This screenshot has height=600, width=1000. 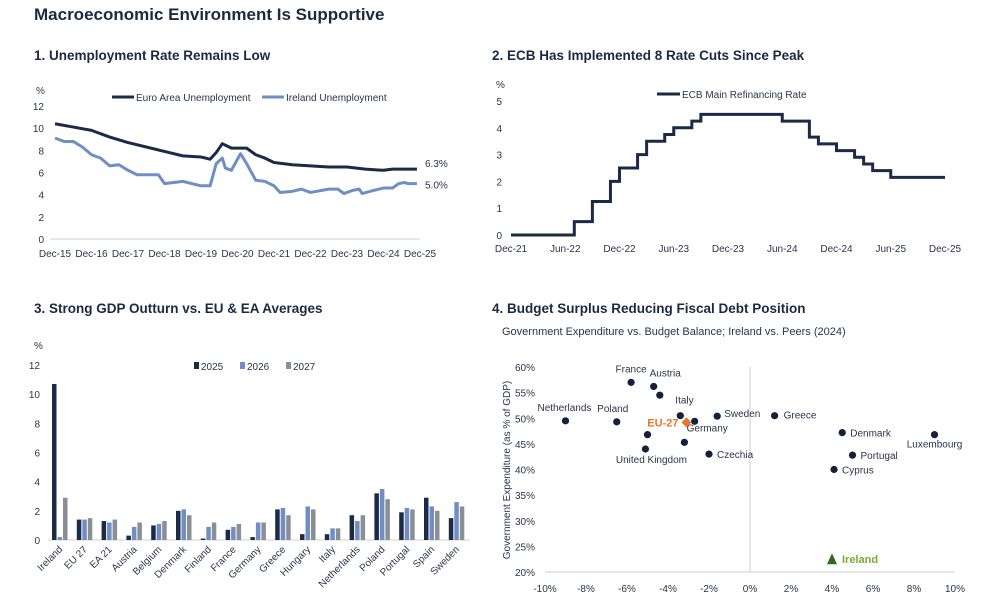 What do you see at coordinates (860, 560) in the screenshot?
I see `point-label: Ireland` at bounding box center [860, 560].